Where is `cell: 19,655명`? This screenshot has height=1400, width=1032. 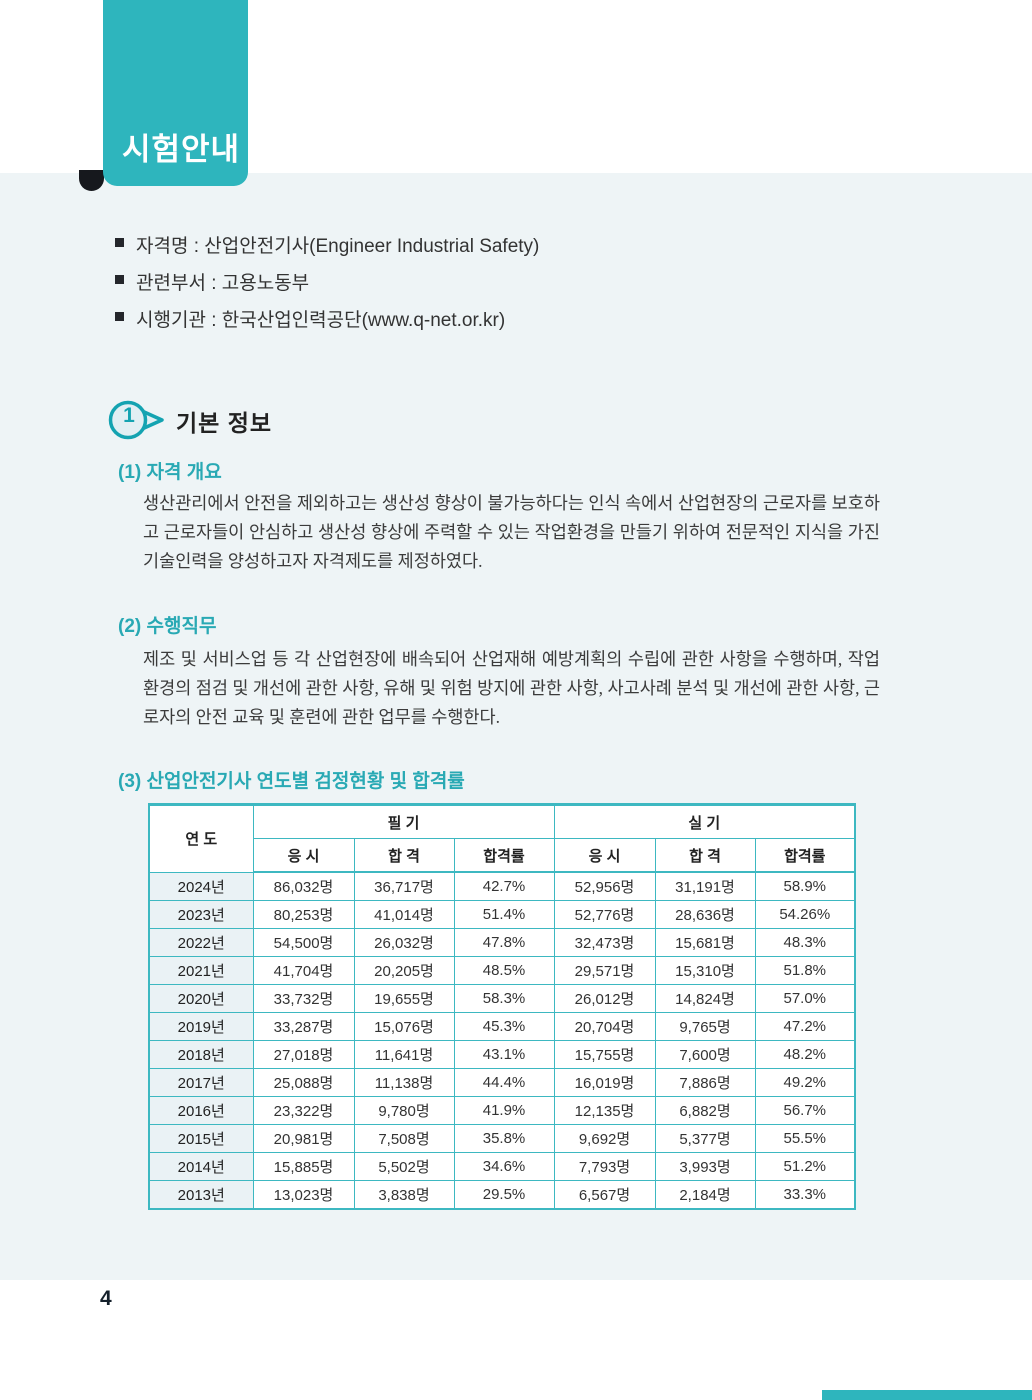
cell: 19,655명 is located at coordinates (404, 998).